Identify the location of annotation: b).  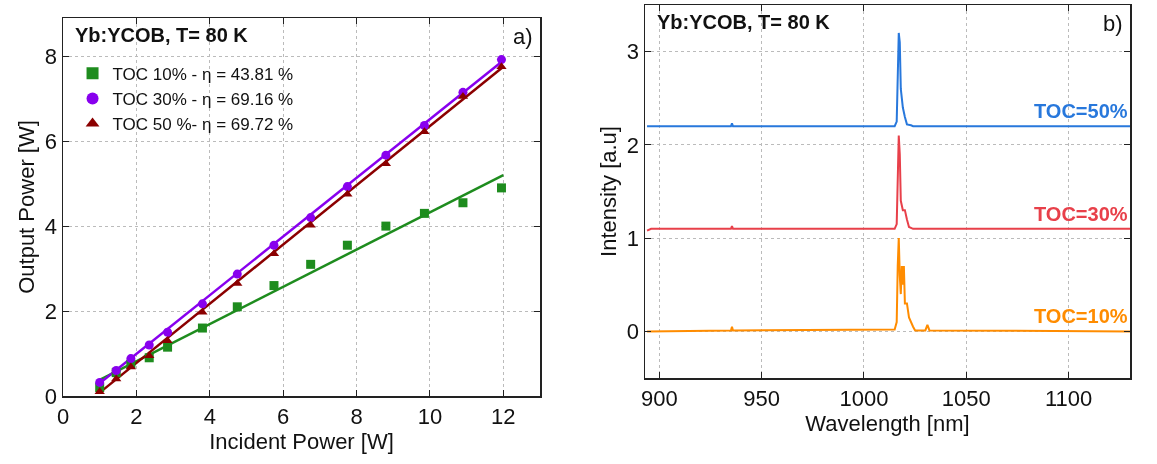
(1113, 23).